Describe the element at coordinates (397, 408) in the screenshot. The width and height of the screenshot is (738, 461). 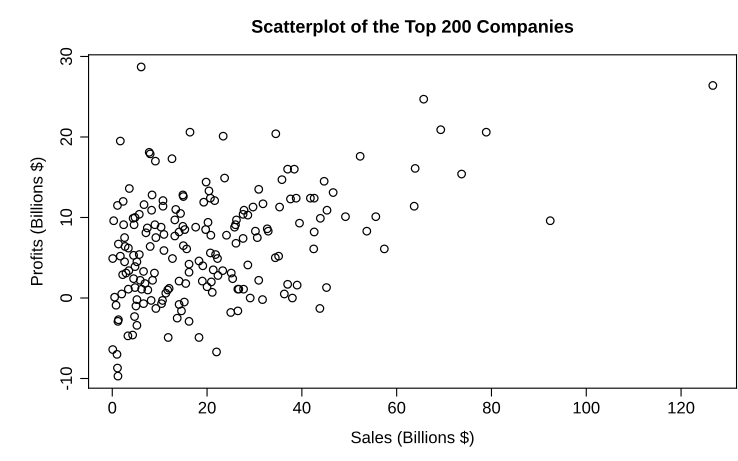
I see `x-tick-label: 60` at that location.